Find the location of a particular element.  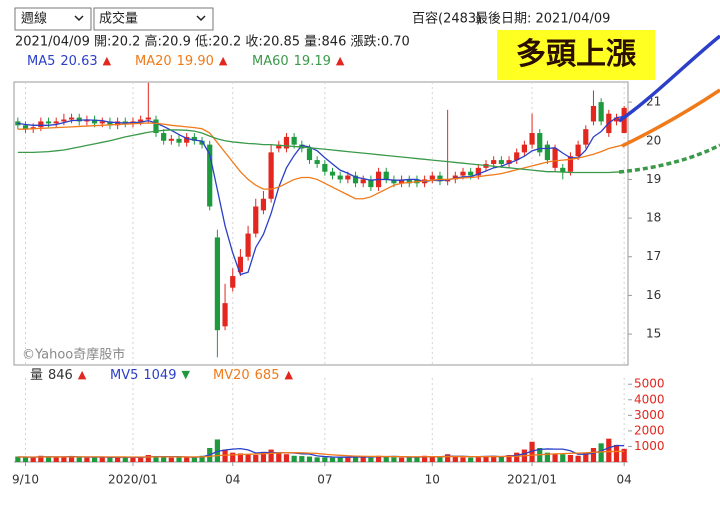

y-tick-label: 1000 is located at coordinates (649, 446).